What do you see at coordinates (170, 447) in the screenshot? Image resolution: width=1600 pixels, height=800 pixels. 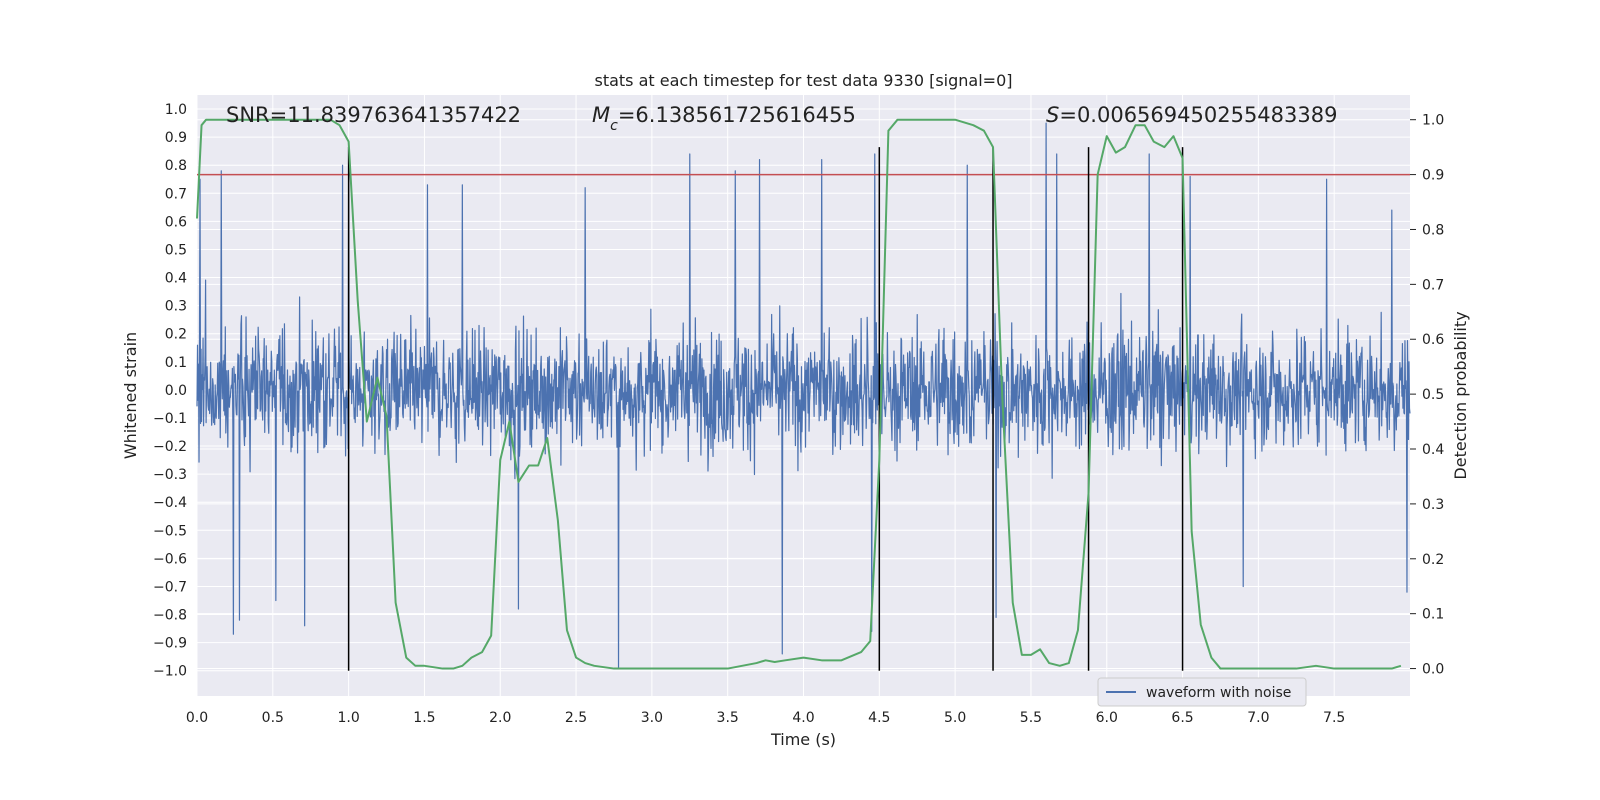 I see `y-left-tick-label: −0.2` at bounding box center [170, 447].